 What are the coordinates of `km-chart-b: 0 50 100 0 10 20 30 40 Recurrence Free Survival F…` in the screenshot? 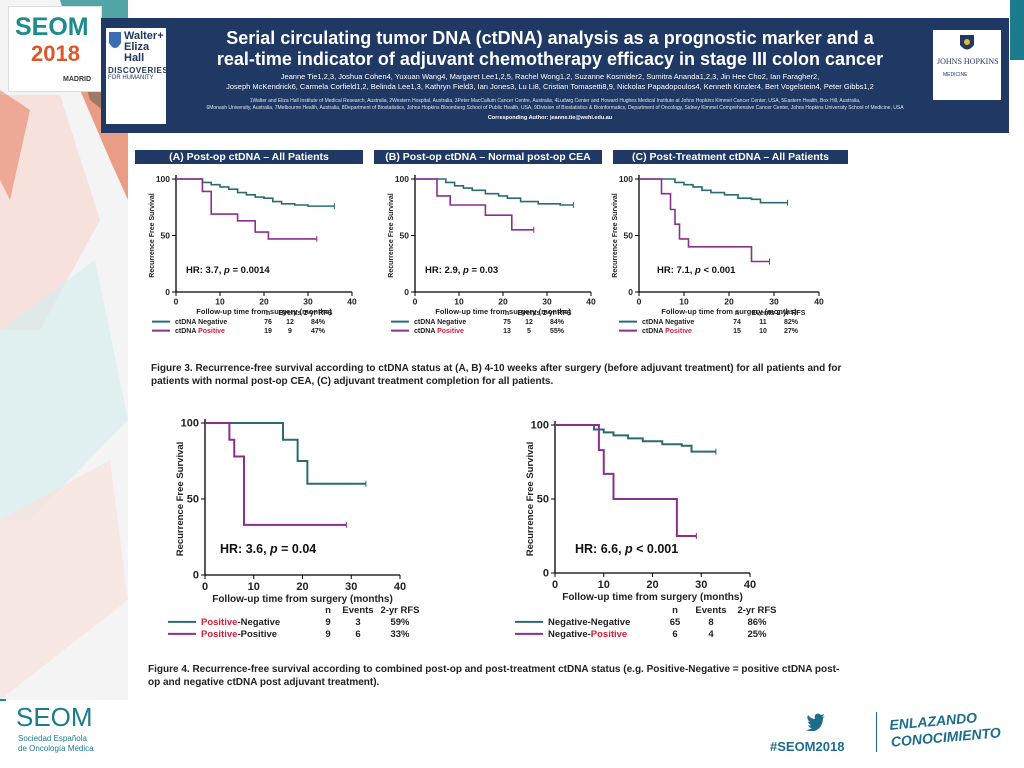 It's located at (491, 264).